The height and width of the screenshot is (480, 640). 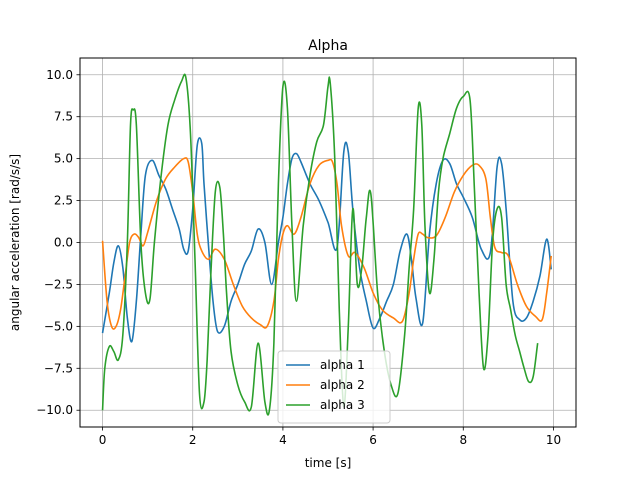 What do you see at coordinates (63, 243) in the screenshot?
I see `y-tick-label: 0.0` at bounding box center [63, 243].